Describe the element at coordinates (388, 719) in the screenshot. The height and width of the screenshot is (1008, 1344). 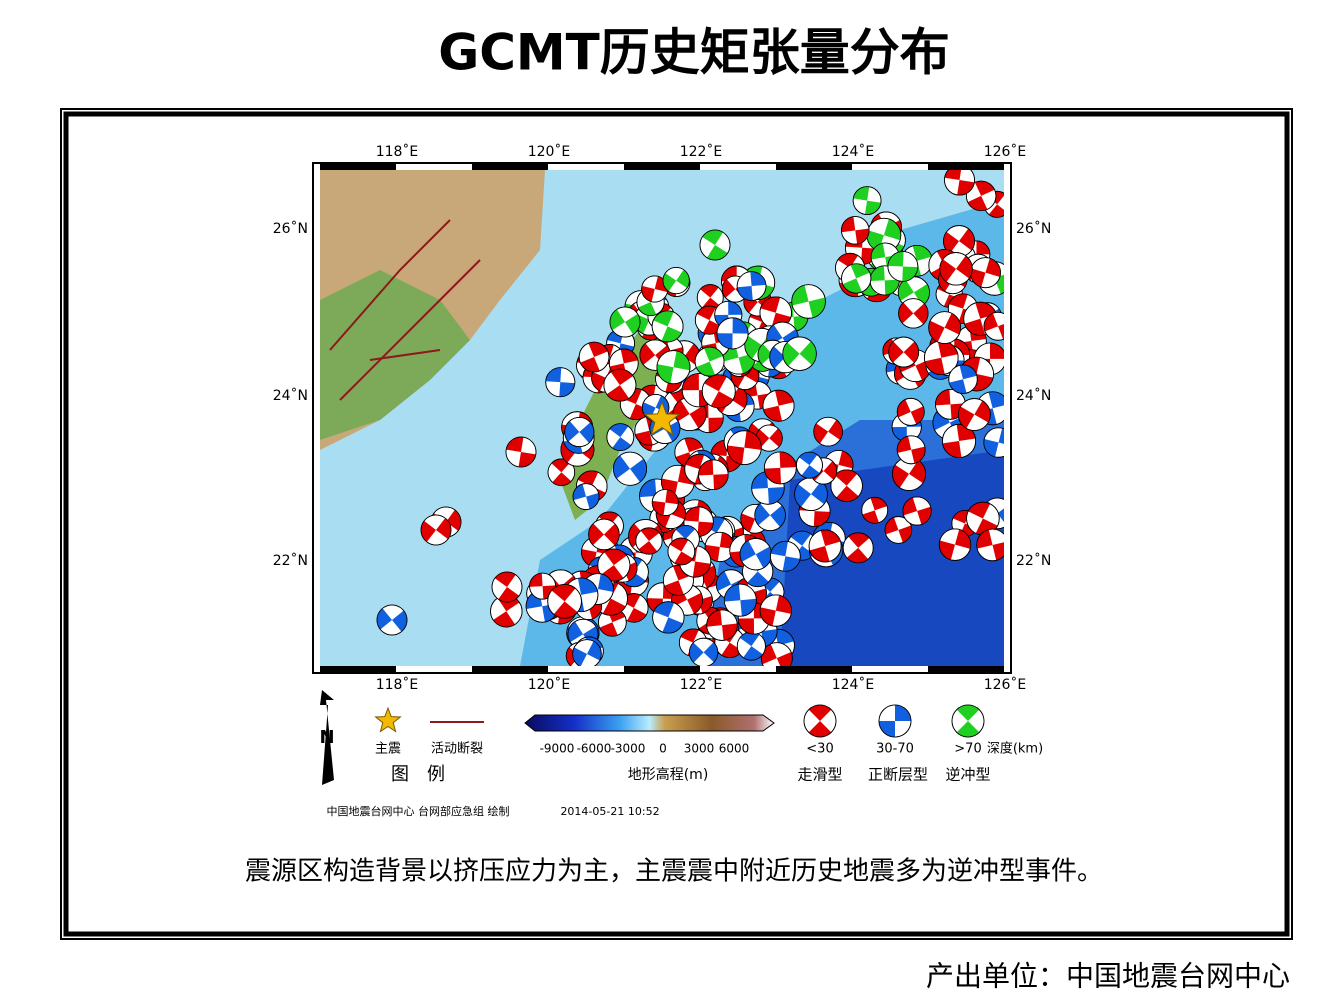
I see `legend-star` at that location.